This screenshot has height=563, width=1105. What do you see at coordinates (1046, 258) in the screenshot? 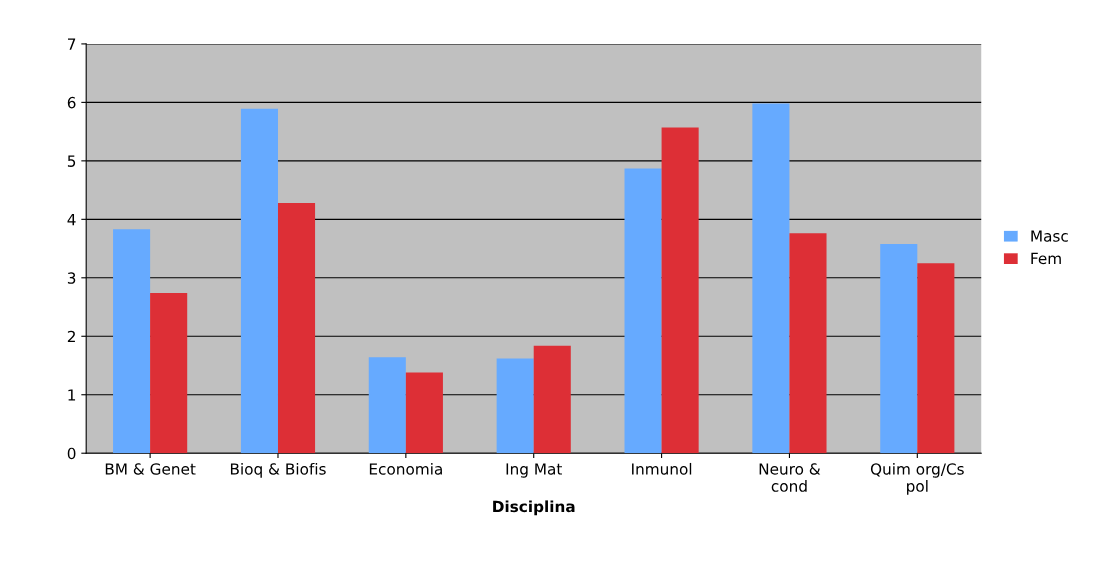
I see `legend-label: Fem` at bounding box center [1046, 258].